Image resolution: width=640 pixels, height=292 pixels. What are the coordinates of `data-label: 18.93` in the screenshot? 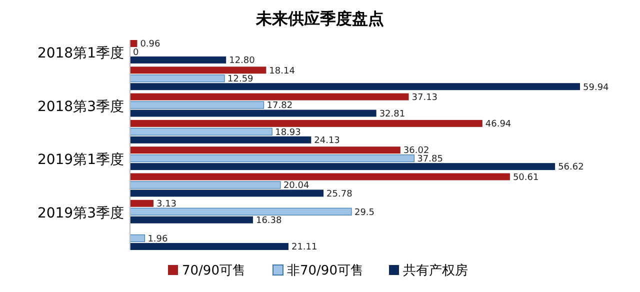 It's located at (288, 133).